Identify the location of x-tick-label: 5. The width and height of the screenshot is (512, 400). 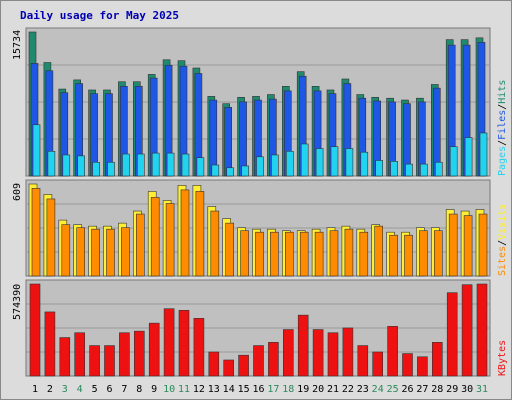
(95, 389).